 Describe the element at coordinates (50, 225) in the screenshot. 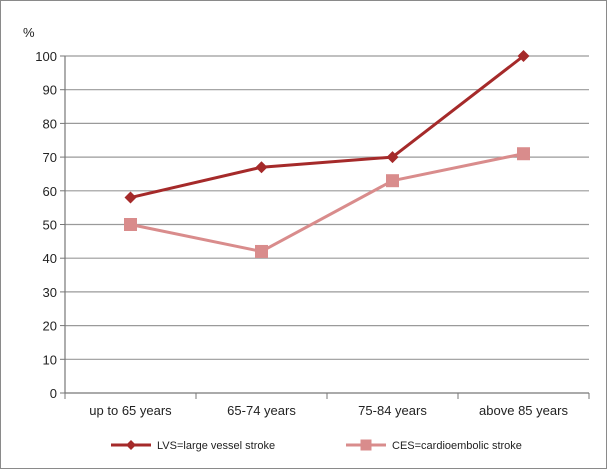

I see `y-tick-label: 50` at that location.